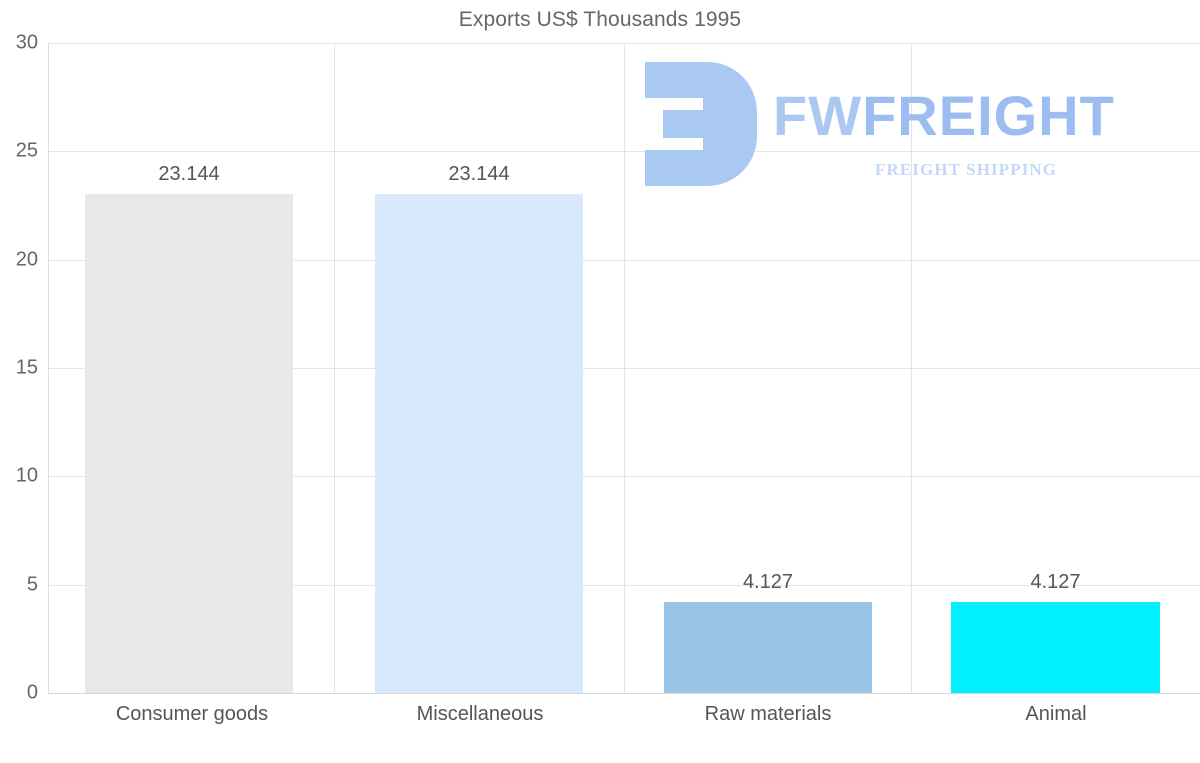 The height and width of the screenshot is (763, 1200). What do you see at coordinates (189, 443) in the screenshot?
I see `bar-consumer-goods` at bounding box center [189, 443].